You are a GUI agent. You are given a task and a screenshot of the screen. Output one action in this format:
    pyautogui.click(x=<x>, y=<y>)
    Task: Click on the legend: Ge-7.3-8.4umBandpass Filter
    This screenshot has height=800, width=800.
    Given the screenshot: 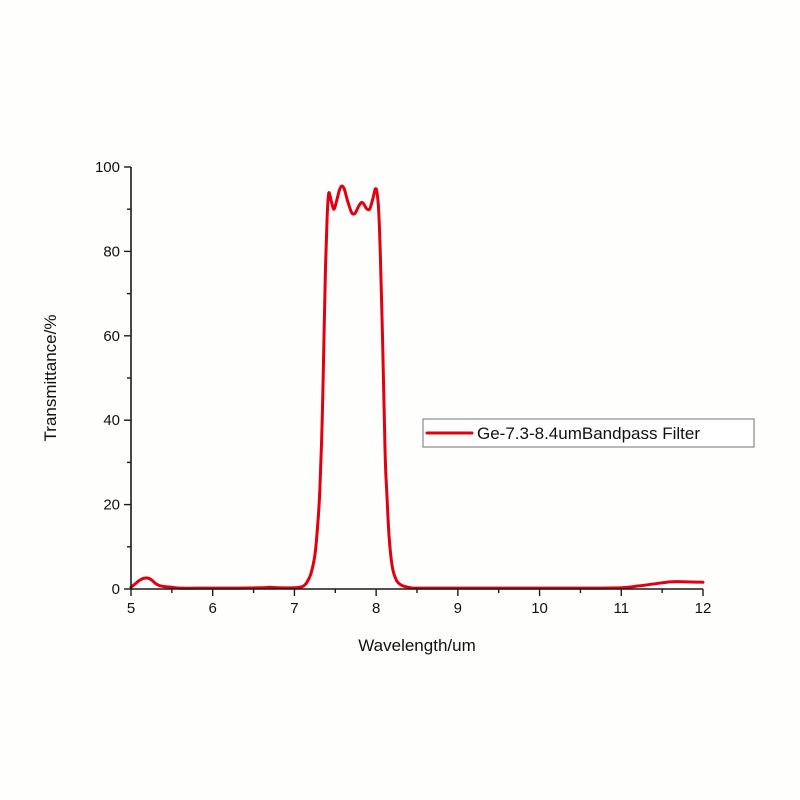 What is the action you would take?
    pyautogui.click(x=588, y=433)
    